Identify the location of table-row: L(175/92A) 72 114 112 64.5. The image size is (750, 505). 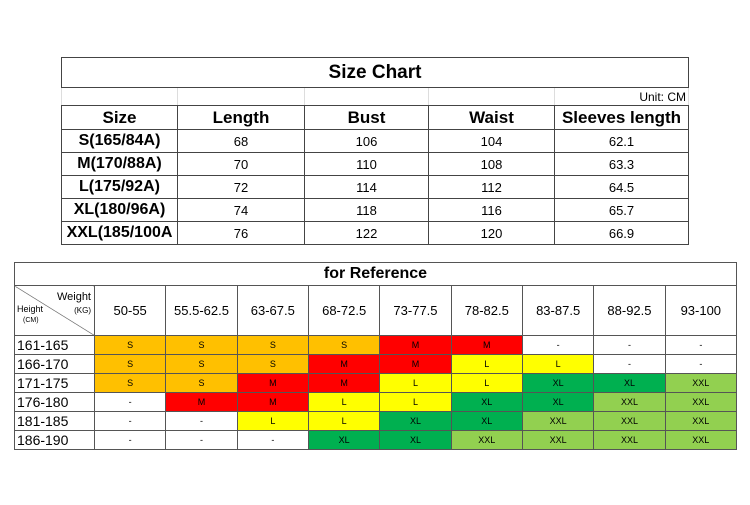
(375, 187).